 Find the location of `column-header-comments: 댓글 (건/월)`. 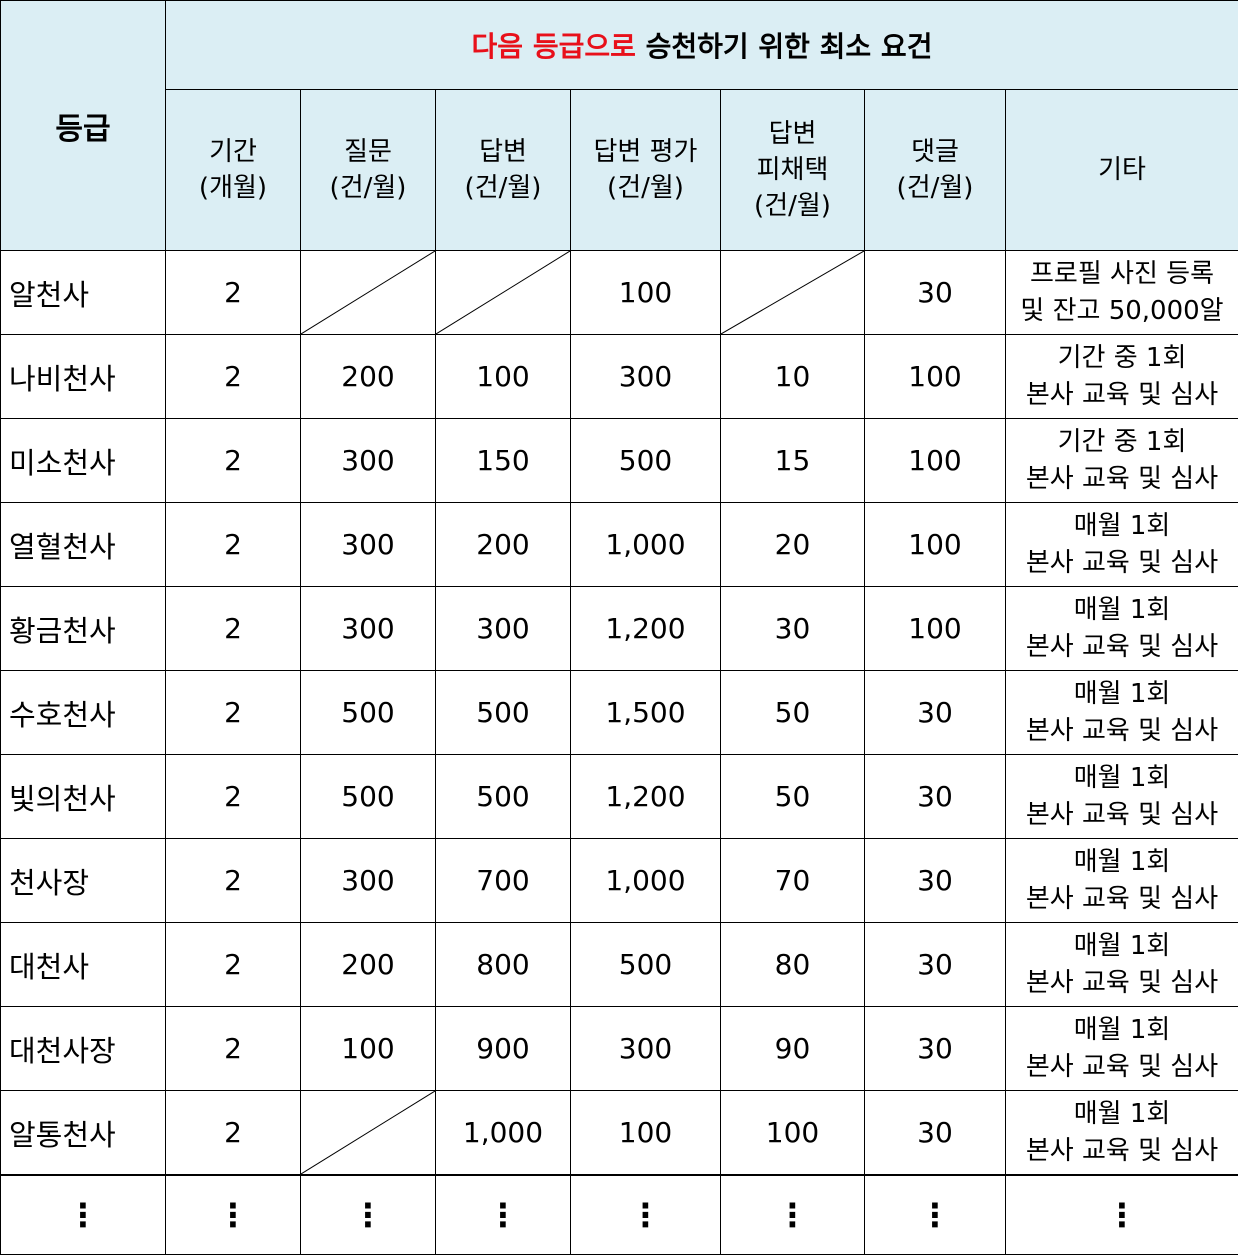

column-header-comments: 댓글 (건/월) is located at coordinates (935, 170).